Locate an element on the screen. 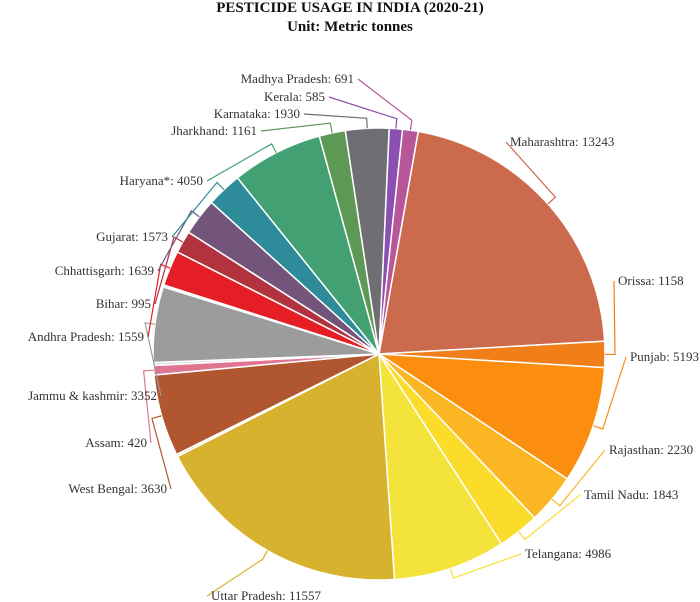 The height and width of the screenshot is (602, 700). slice-label: Haryana*: 4050 is located at coordinates (161, 180).